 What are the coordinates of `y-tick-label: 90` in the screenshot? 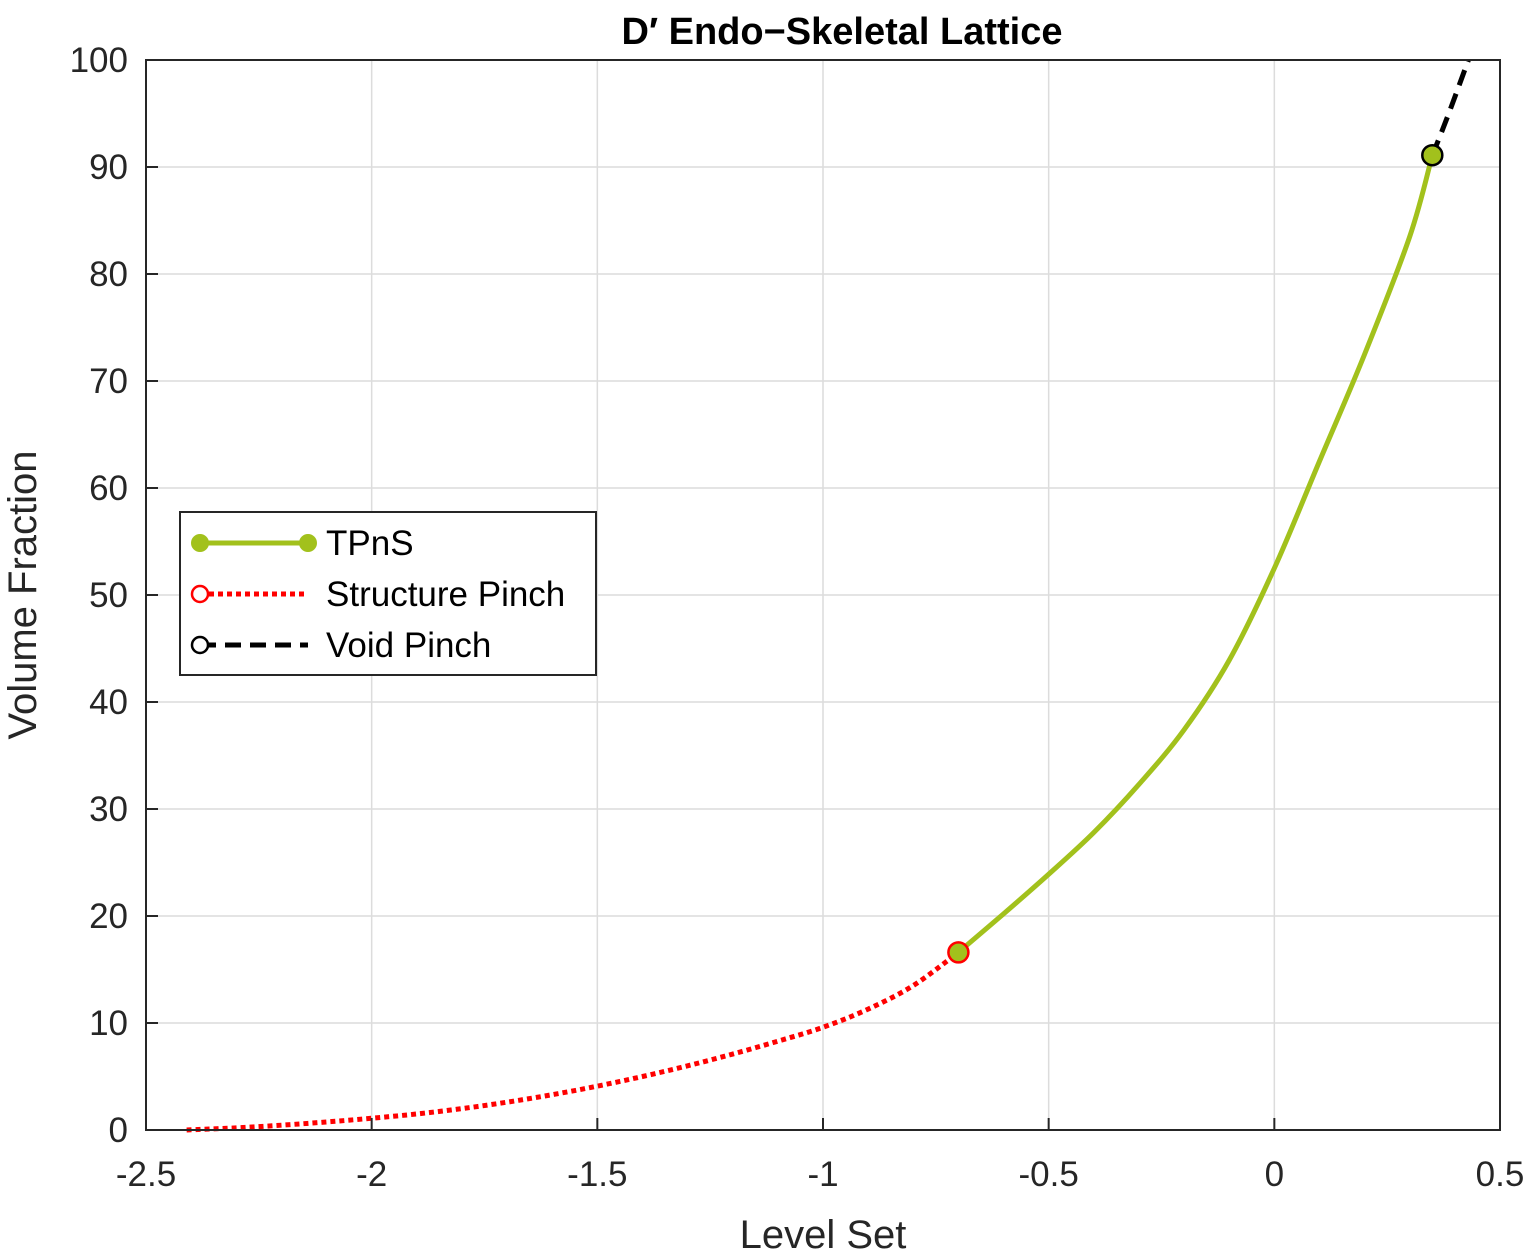 It's located at (108, 167).